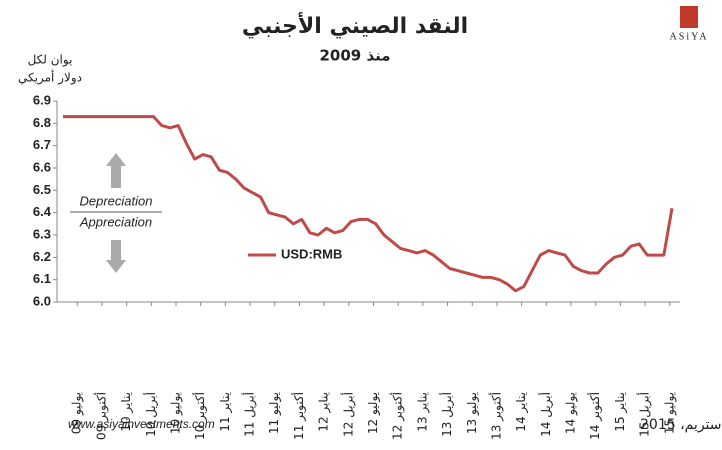 The width and height of the screenshot is (722, 450). I want to click on up-arrow, so click(116, 170).